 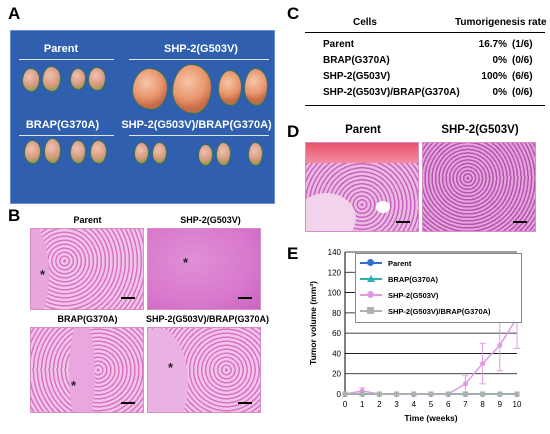 What do you see at coordinates (201, 49) in the screenshot?
I see `group-label-shp2: SHP-2(G503V)` at bounding box center [201, 49].